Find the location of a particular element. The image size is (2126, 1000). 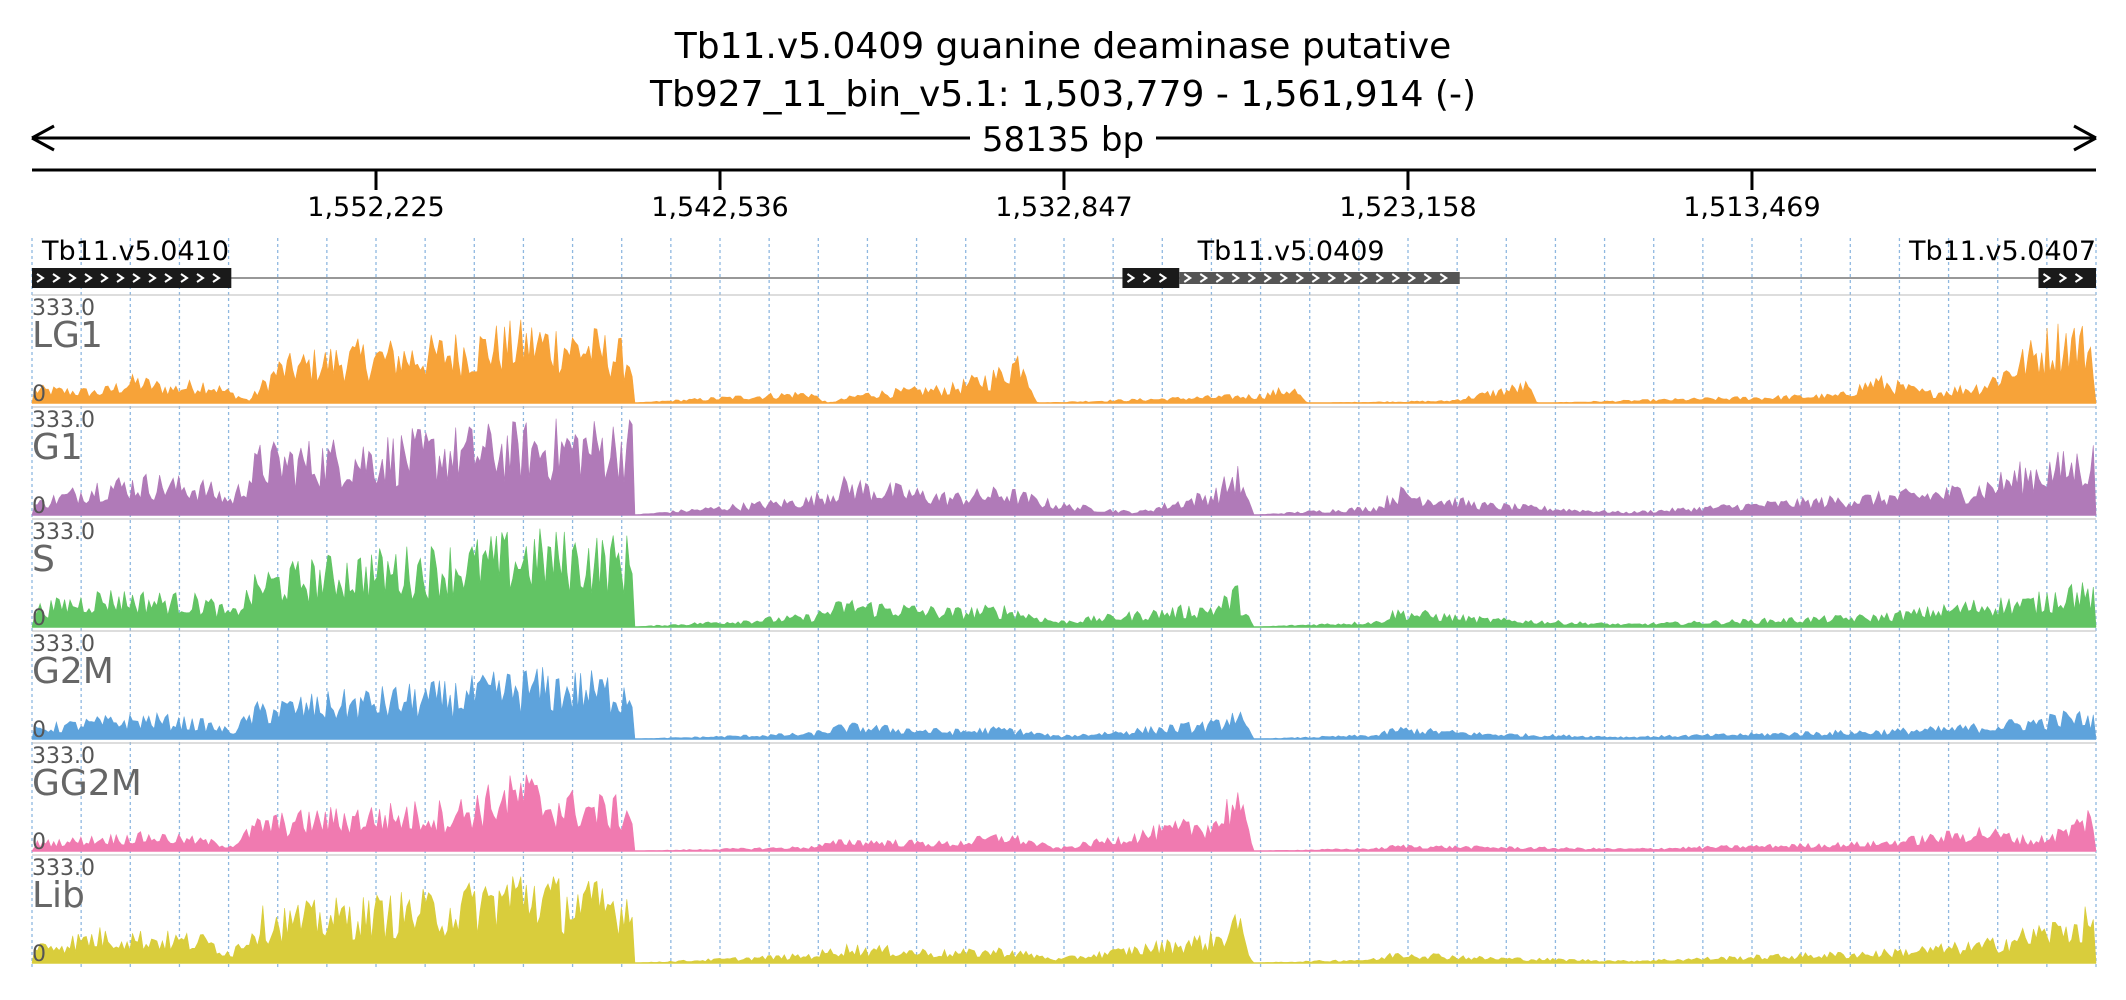

coverage-track-g1: 333.0G1 0 is located at coordinates (1064, 462).